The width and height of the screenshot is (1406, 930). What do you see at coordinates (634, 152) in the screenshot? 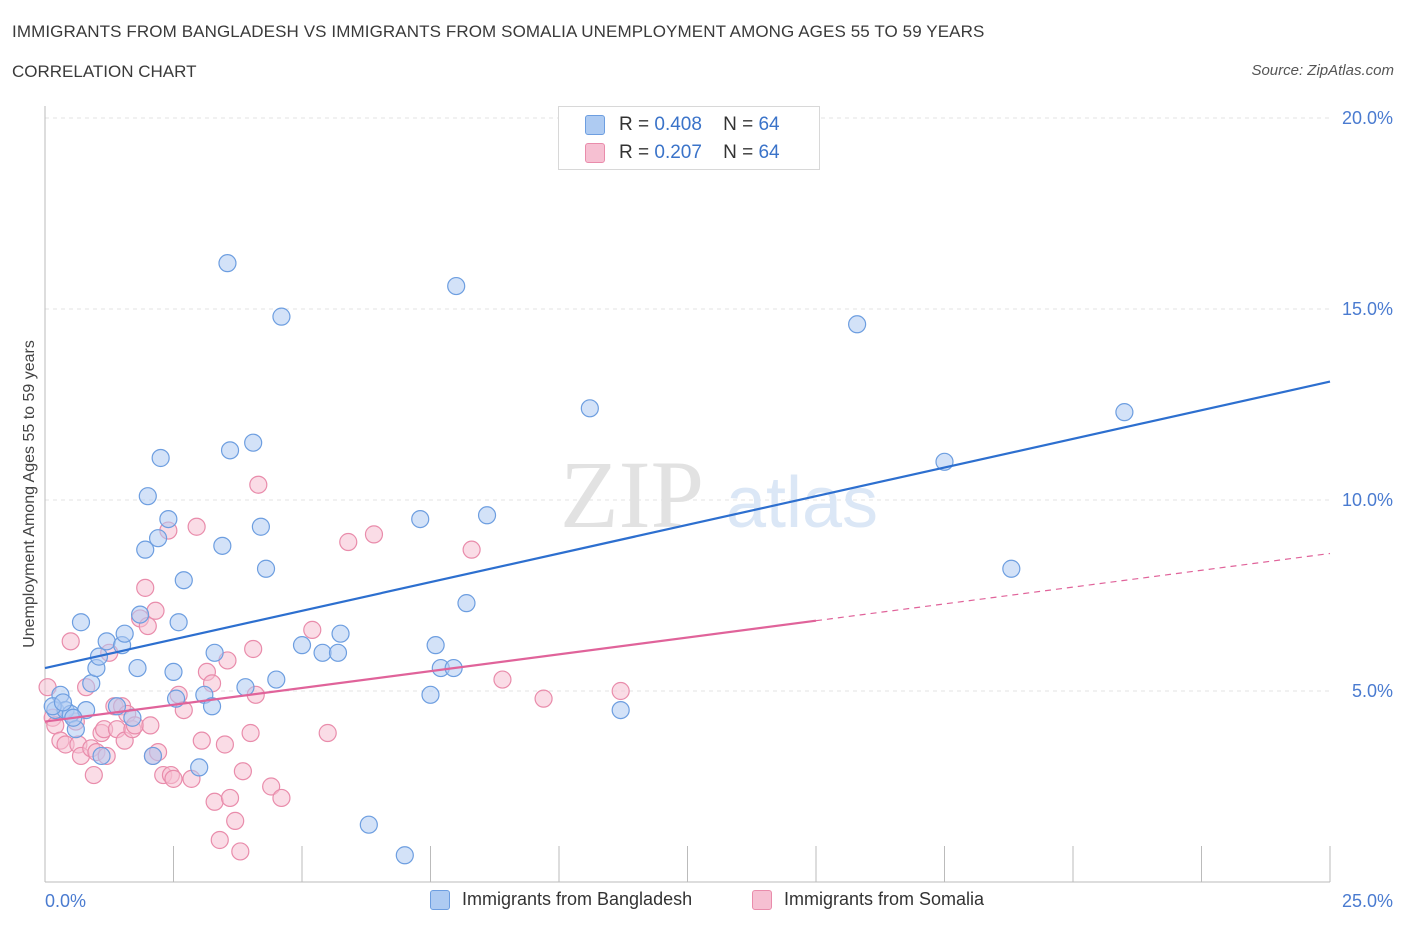
I see `legend-r-label: R =` at bounding box center [634, 152].